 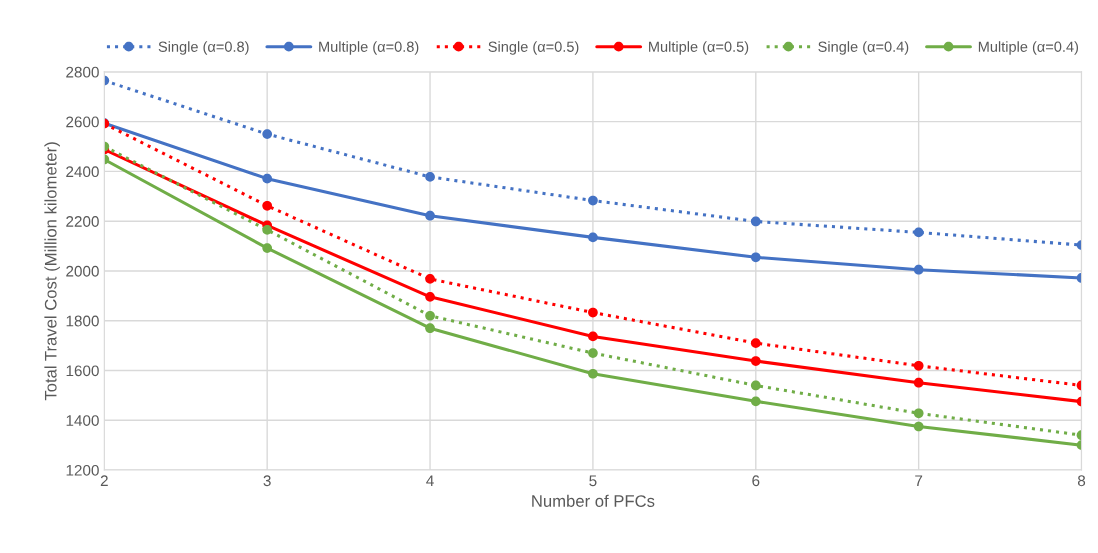 What do you see at coordinates (1081, 481) in the screenshot?
I see `x-tick-label: 8` at bounding box center [1081, 481].